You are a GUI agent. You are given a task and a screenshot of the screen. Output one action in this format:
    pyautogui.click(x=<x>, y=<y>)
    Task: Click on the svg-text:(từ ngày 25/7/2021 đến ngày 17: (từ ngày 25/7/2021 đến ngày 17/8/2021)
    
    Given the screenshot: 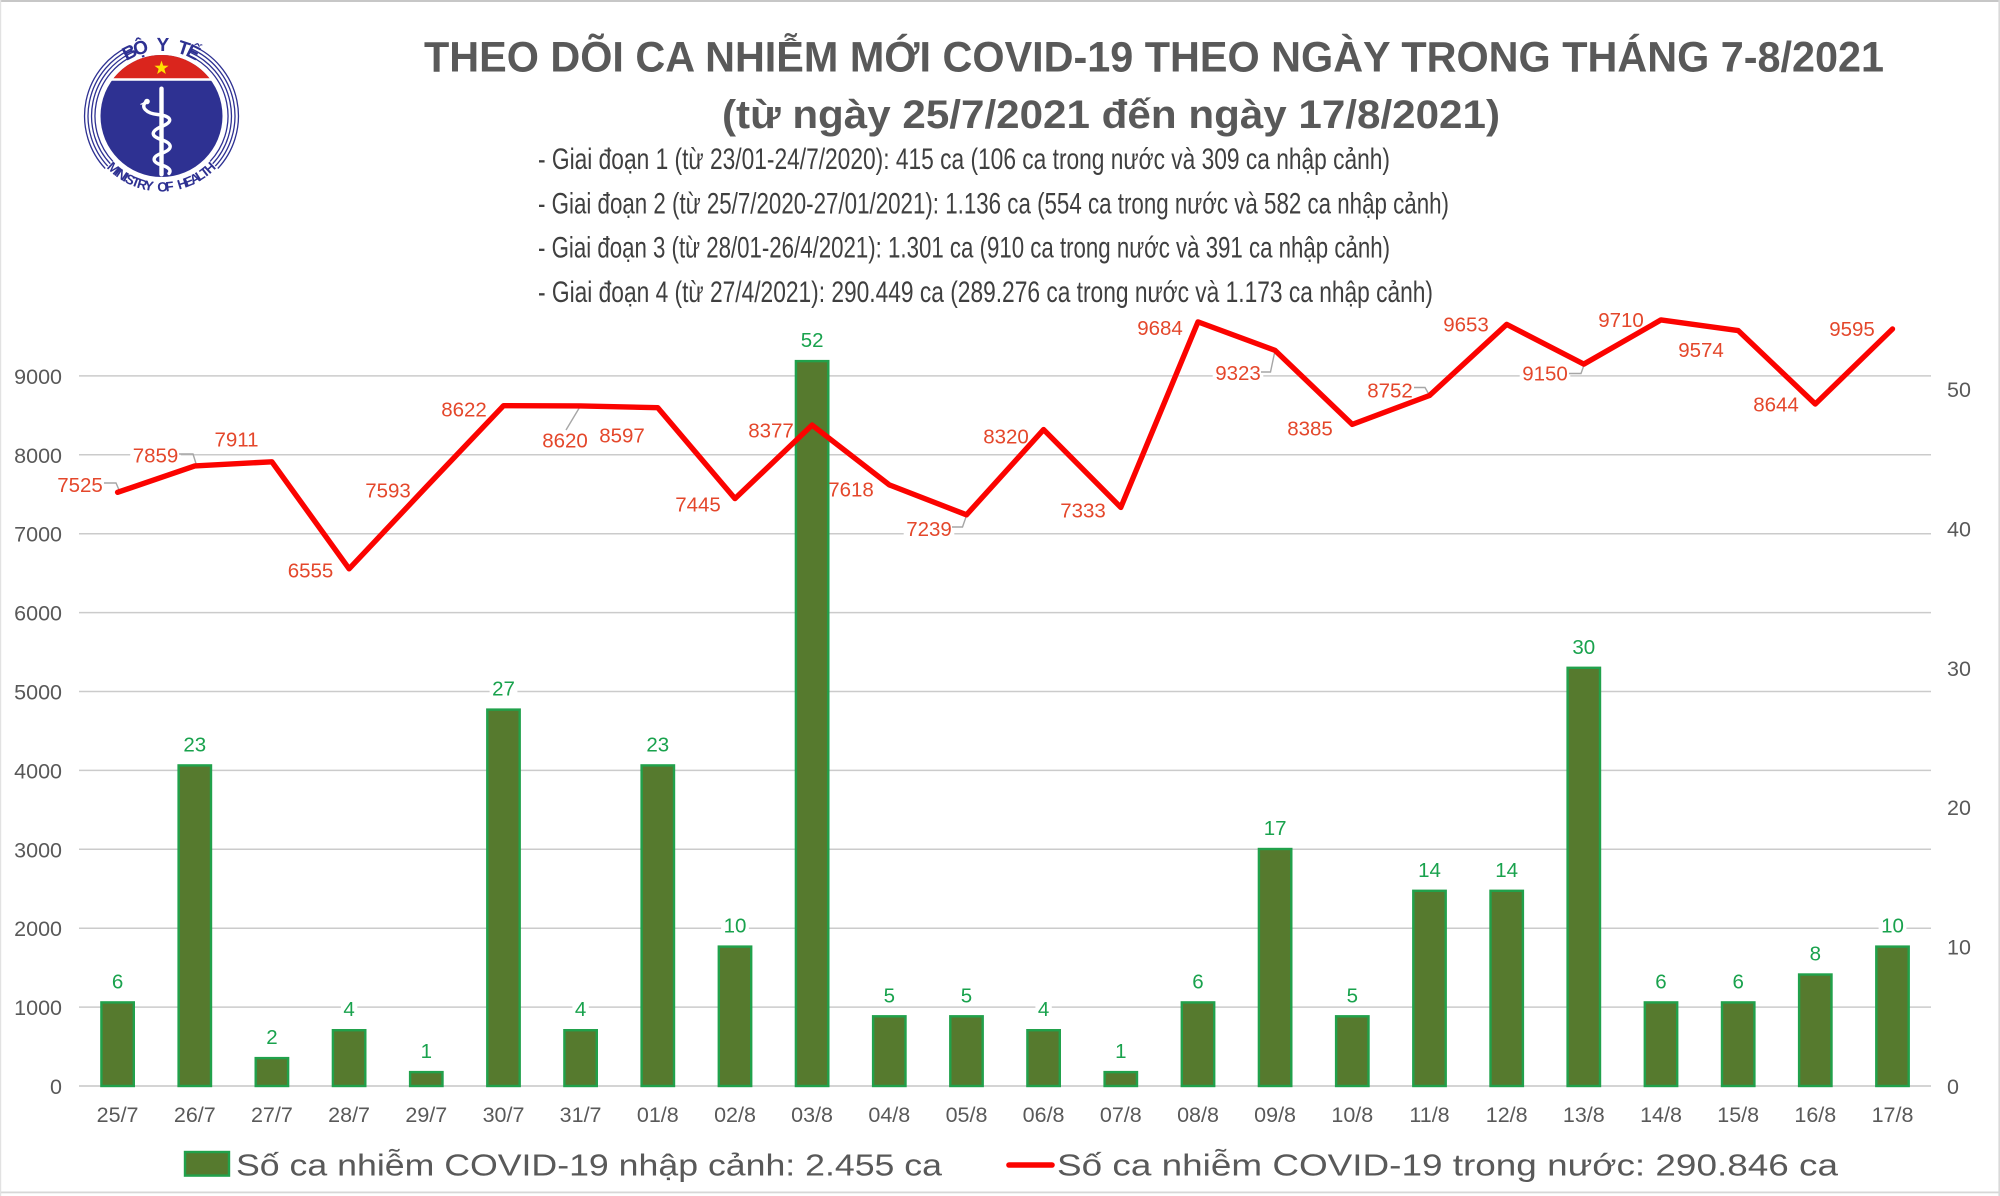 What is the action you would take?
    pyautogui.click(x=1111, y=115)
    